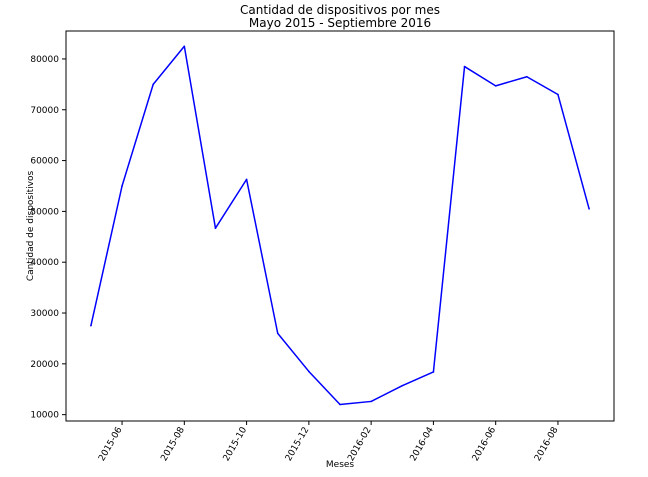  Describe the element at coordinates (423, 444) in the screenshot. I see `x-tick-label: 2016-04` at that location.